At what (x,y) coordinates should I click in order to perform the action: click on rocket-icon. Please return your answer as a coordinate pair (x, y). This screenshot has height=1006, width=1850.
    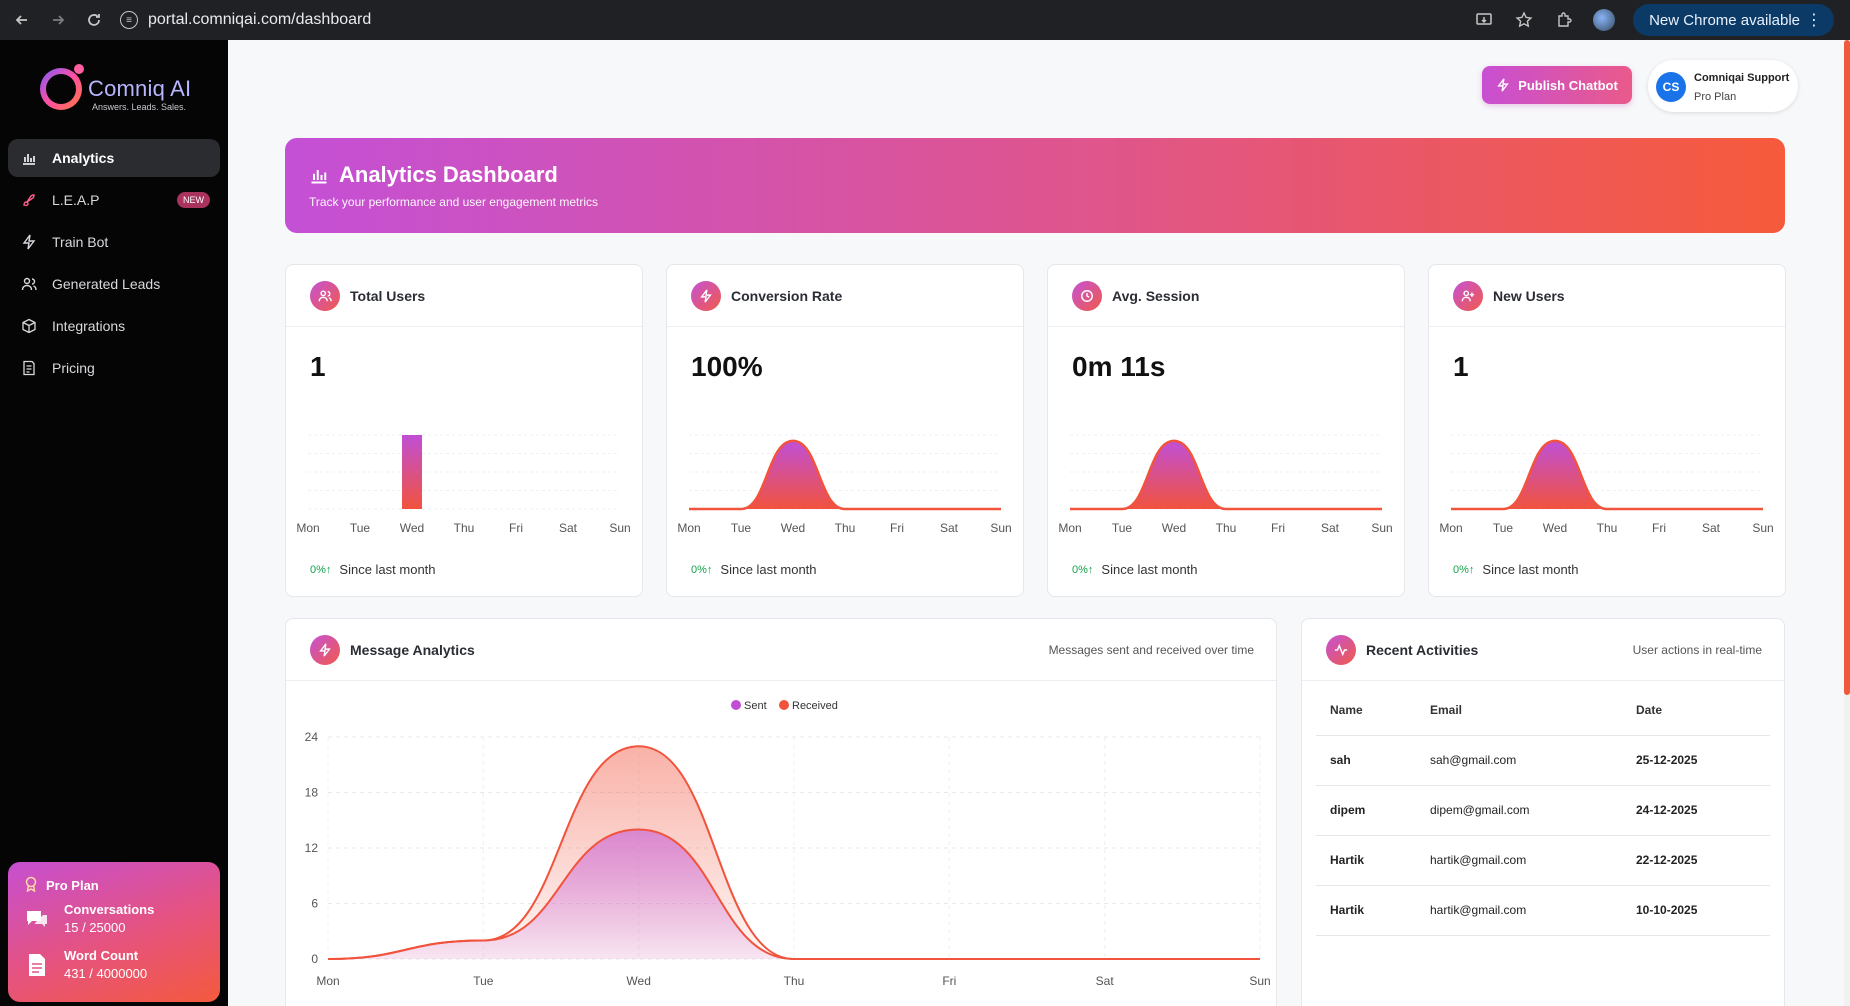
    Looking at the image, I should click on (29, 200).